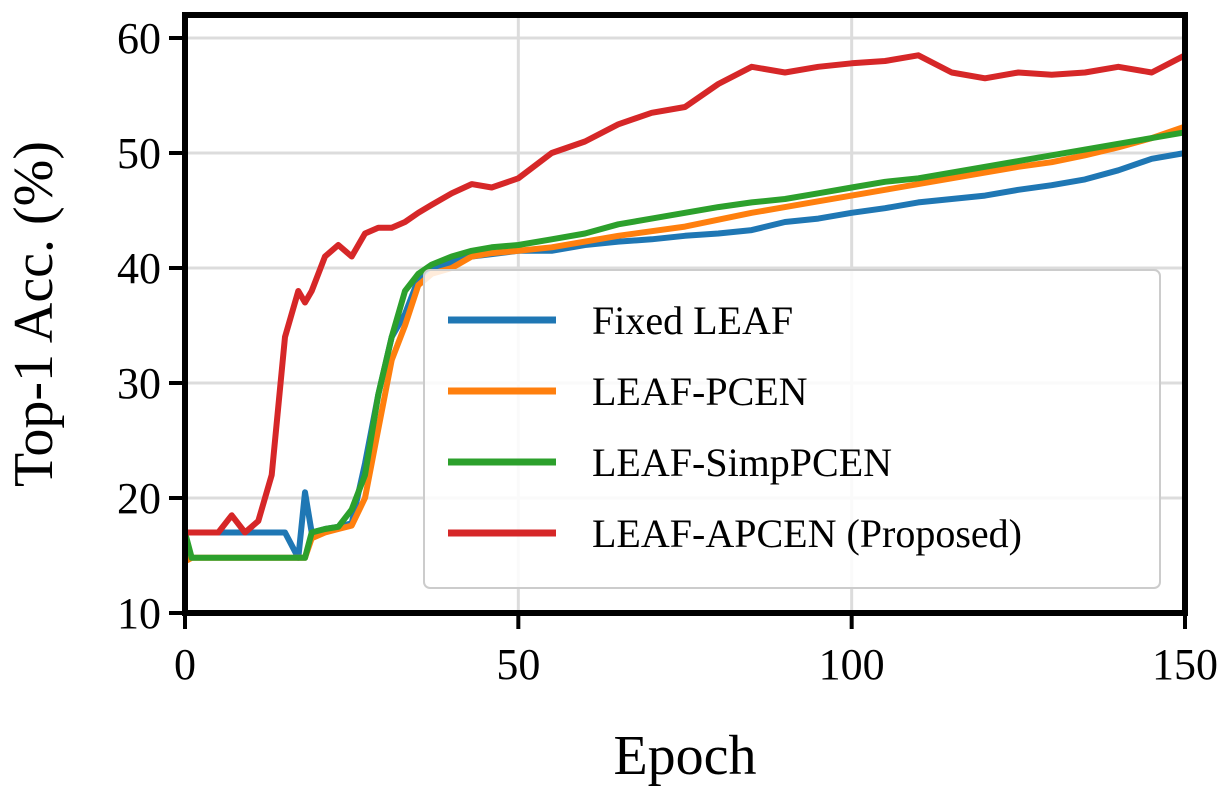 Image resolution: width=1230 pixels, height=794 pixels. What do you see at coordinates (139, 613) in the screenshot?
I see `y-tick-label-0: 10` at bounding box center [139, 613].